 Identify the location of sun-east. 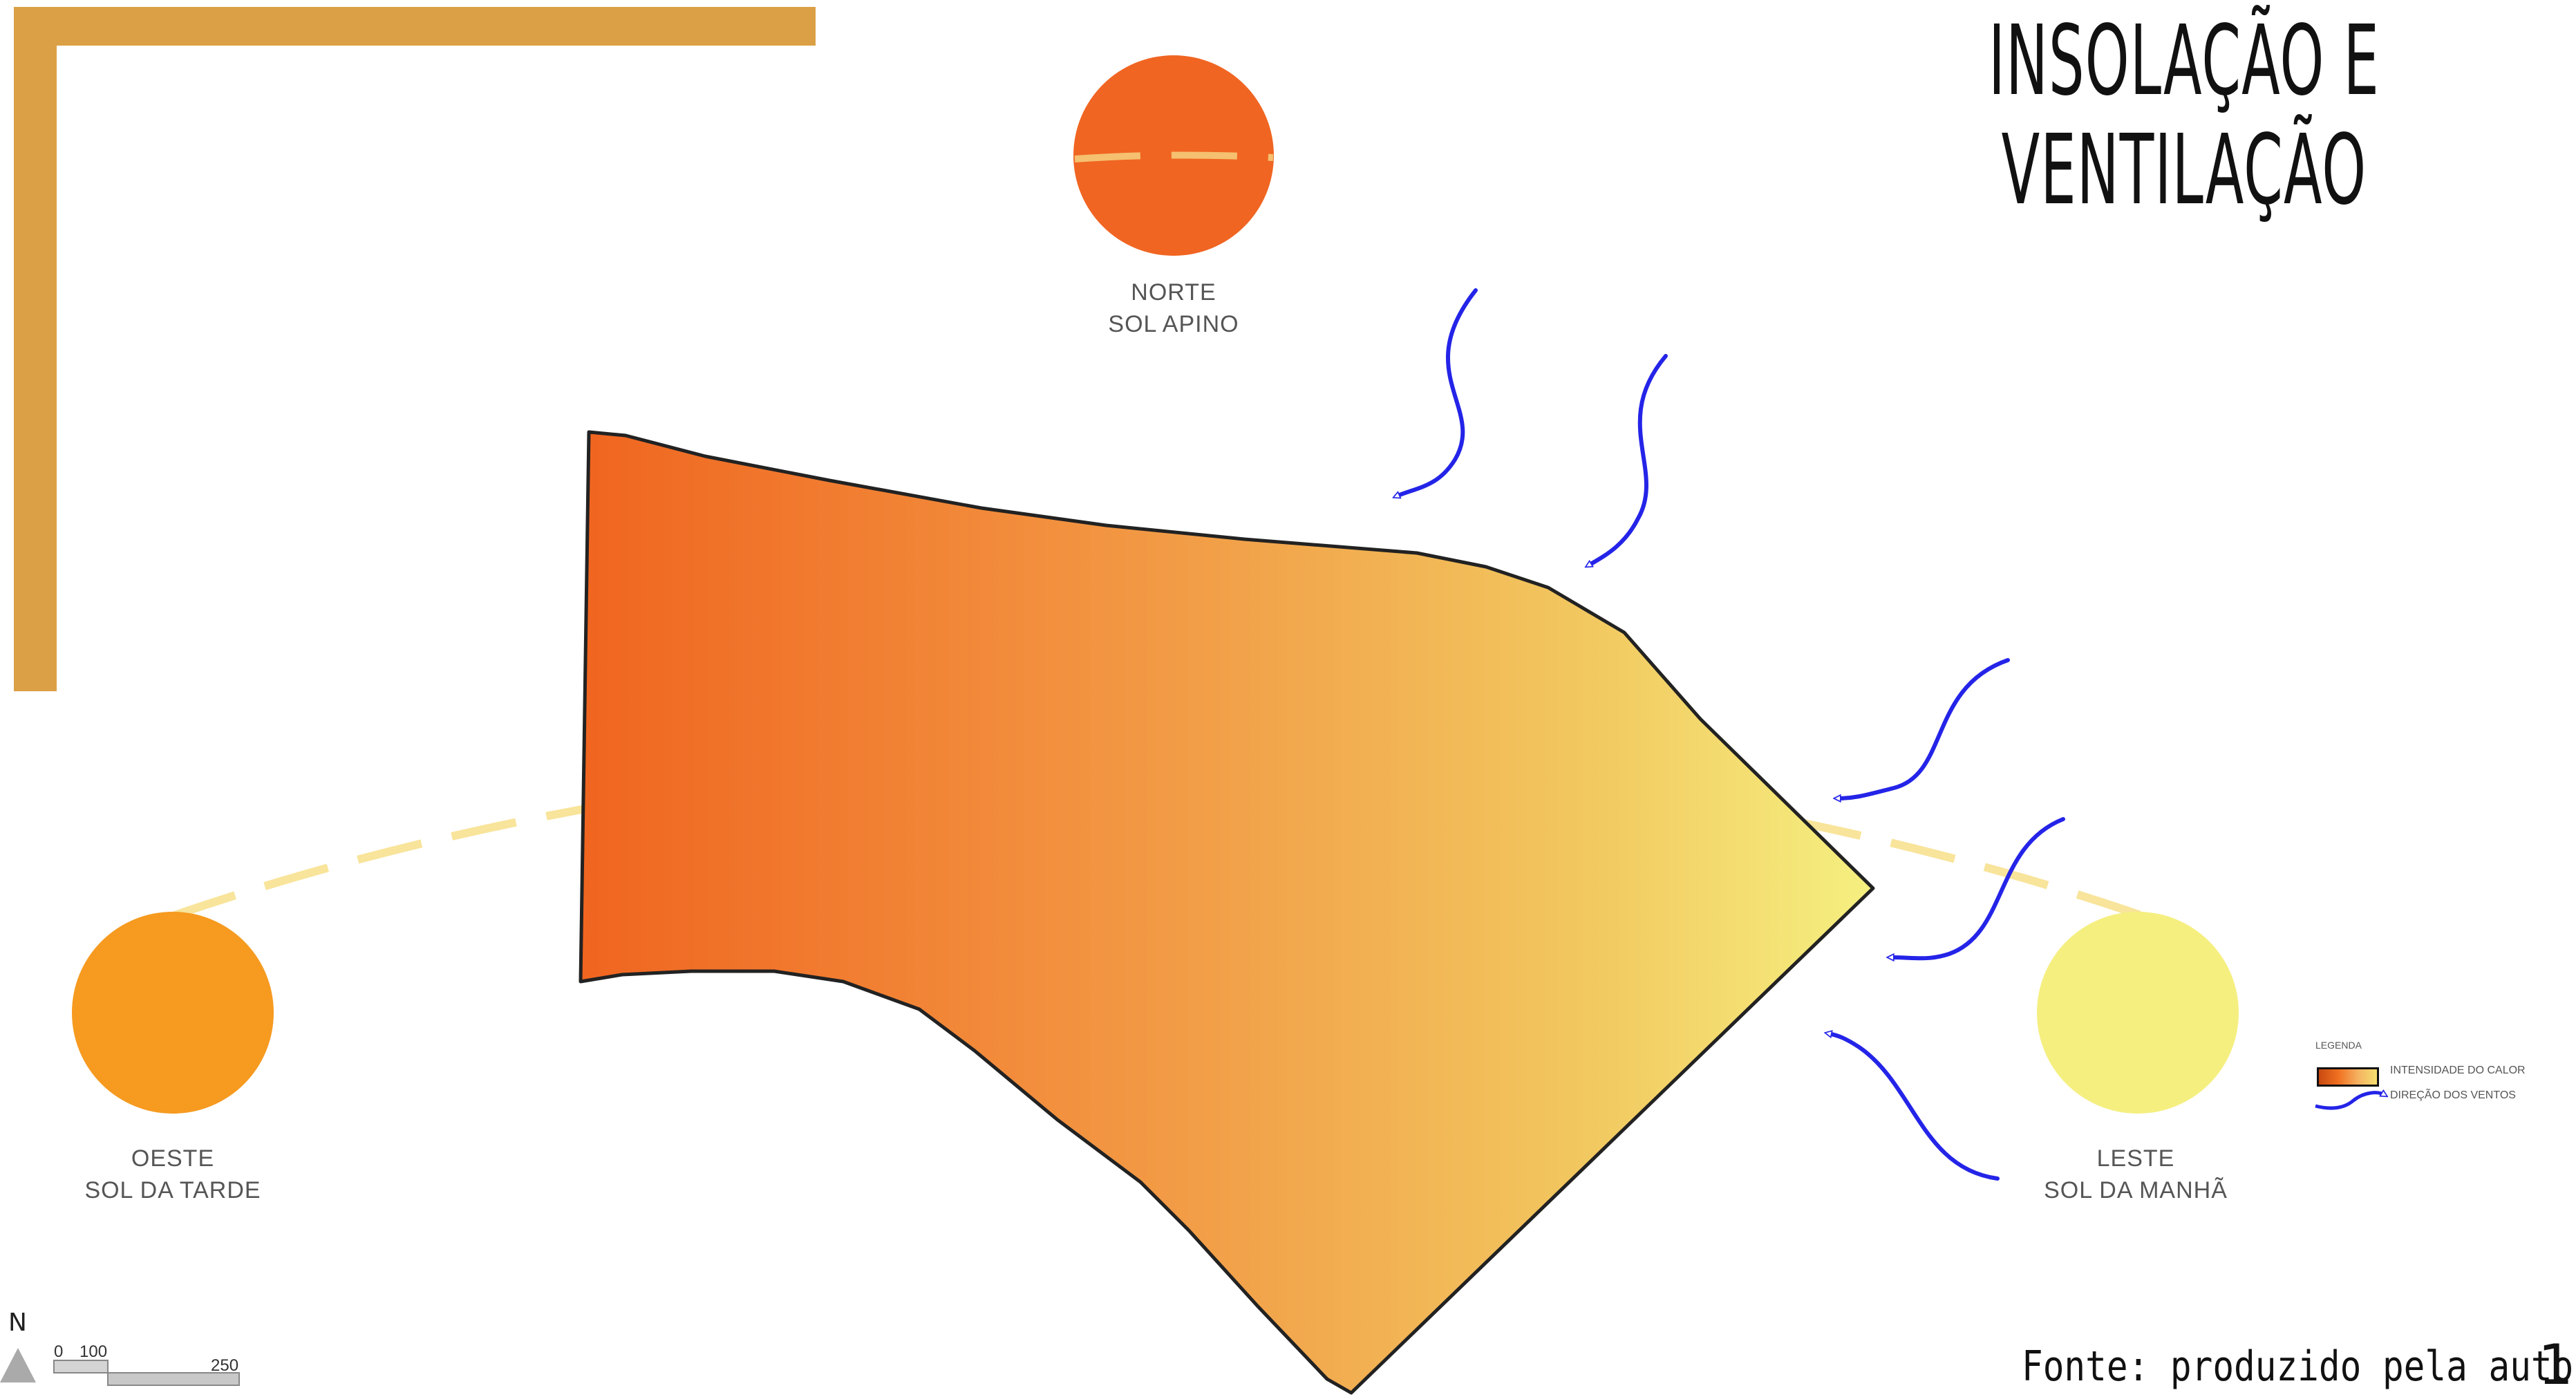
(2138, 1013).